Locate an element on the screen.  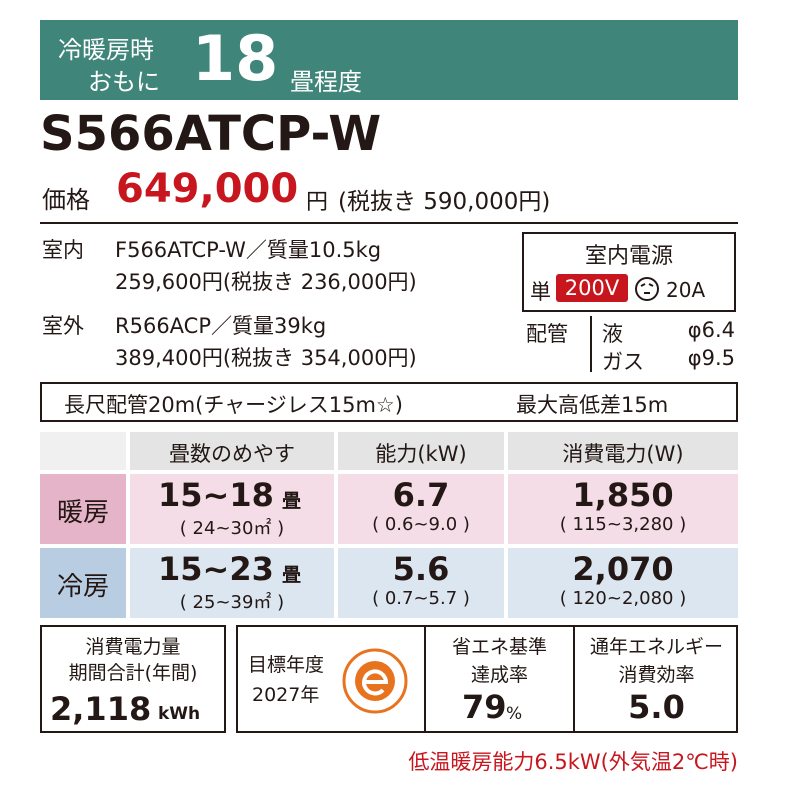
indoor-label: 室内 is located at coordinates (63, 250).